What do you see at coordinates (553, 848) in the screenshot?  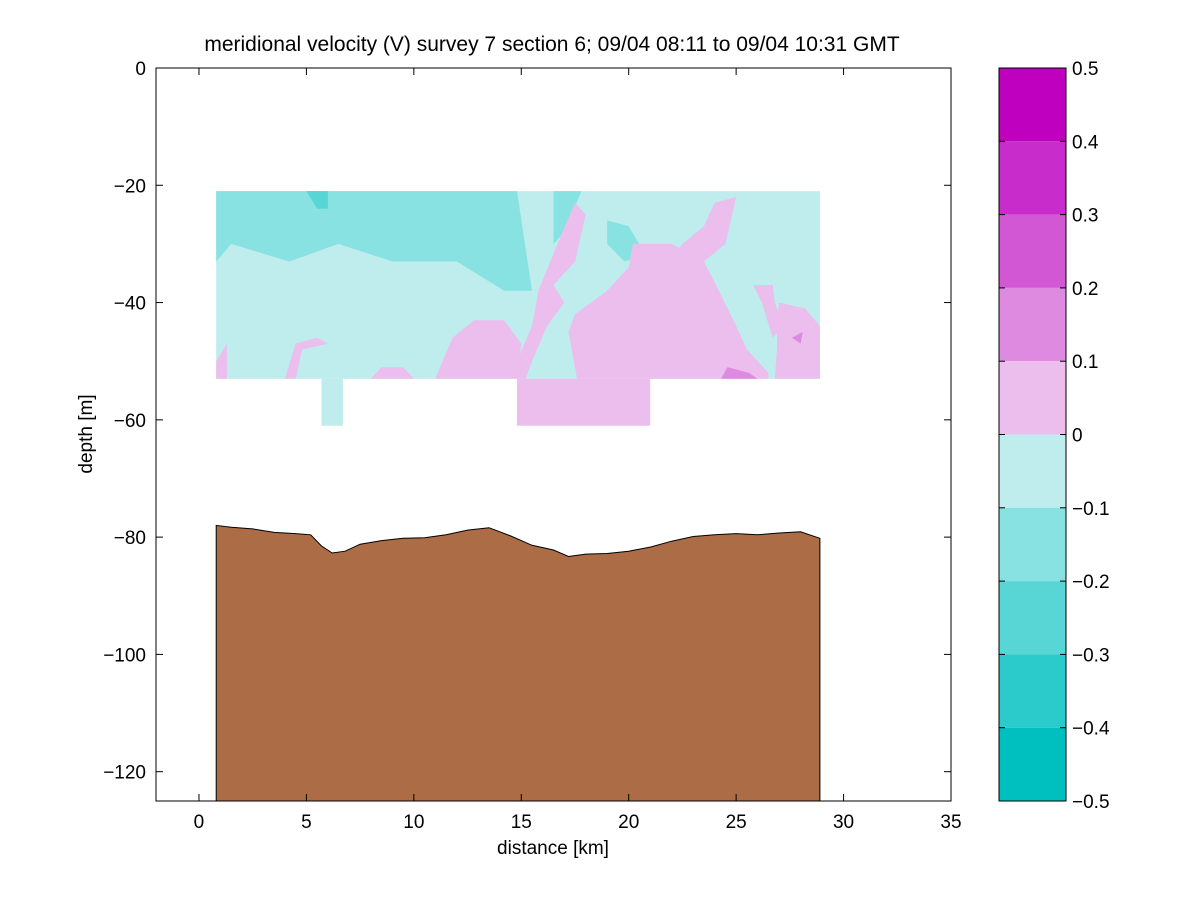 I see `x-axis-label: distance [km]` at bounding box center [553, 848].